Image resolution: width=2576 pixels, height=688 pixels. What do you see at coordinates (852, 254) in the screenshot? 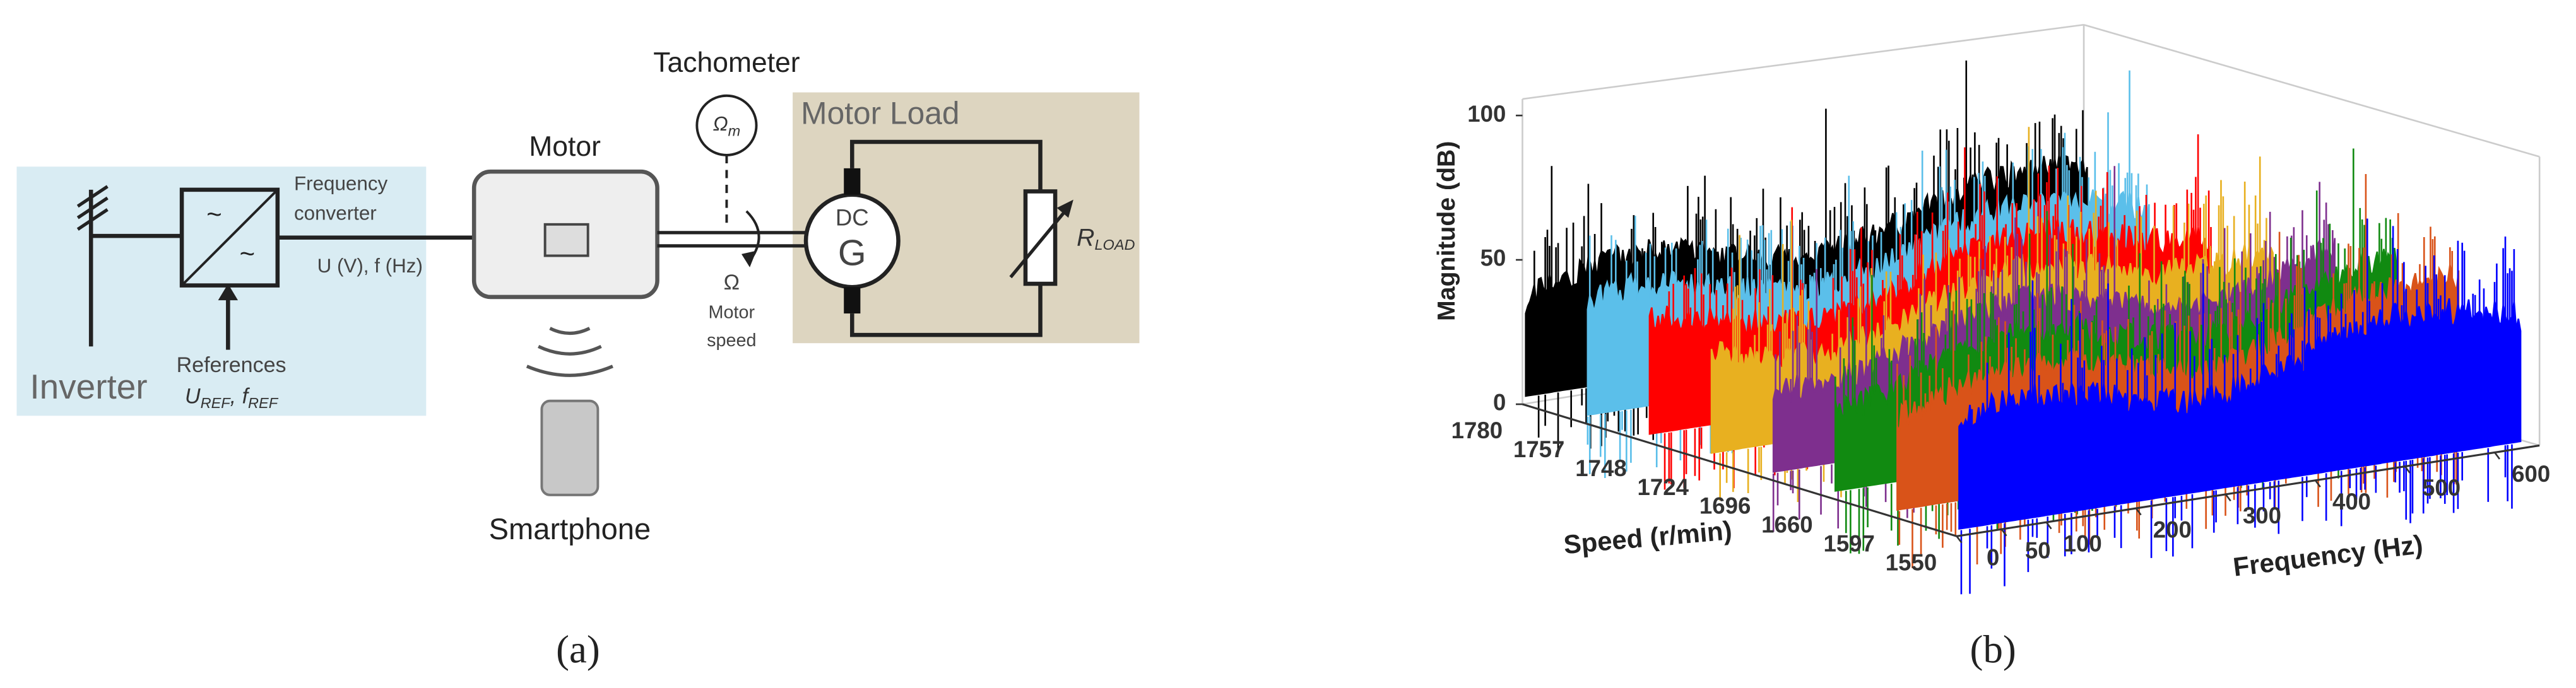
I see `g-label: G` at bounding box center [852, 254].